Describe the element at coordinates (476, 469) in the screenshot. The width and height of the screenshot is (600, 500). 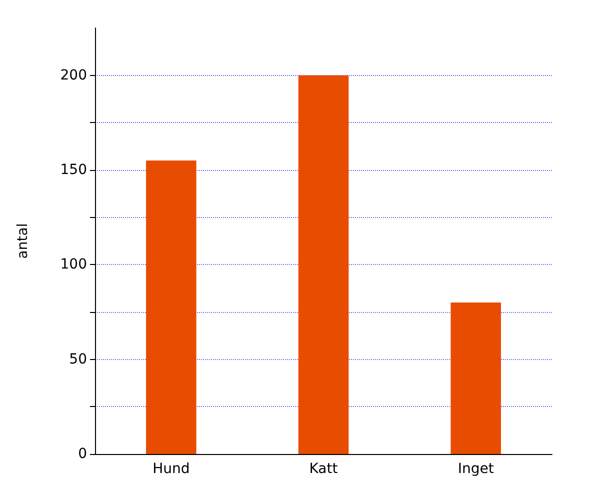
I see `x-tick-label: Inget` at that location.